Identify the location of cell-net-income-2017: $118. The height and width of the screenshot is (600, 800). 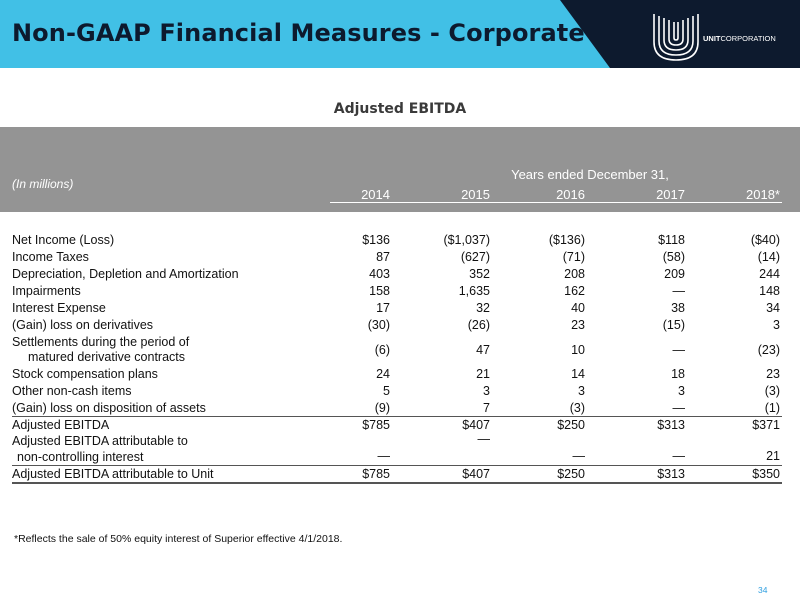
(671, 240).